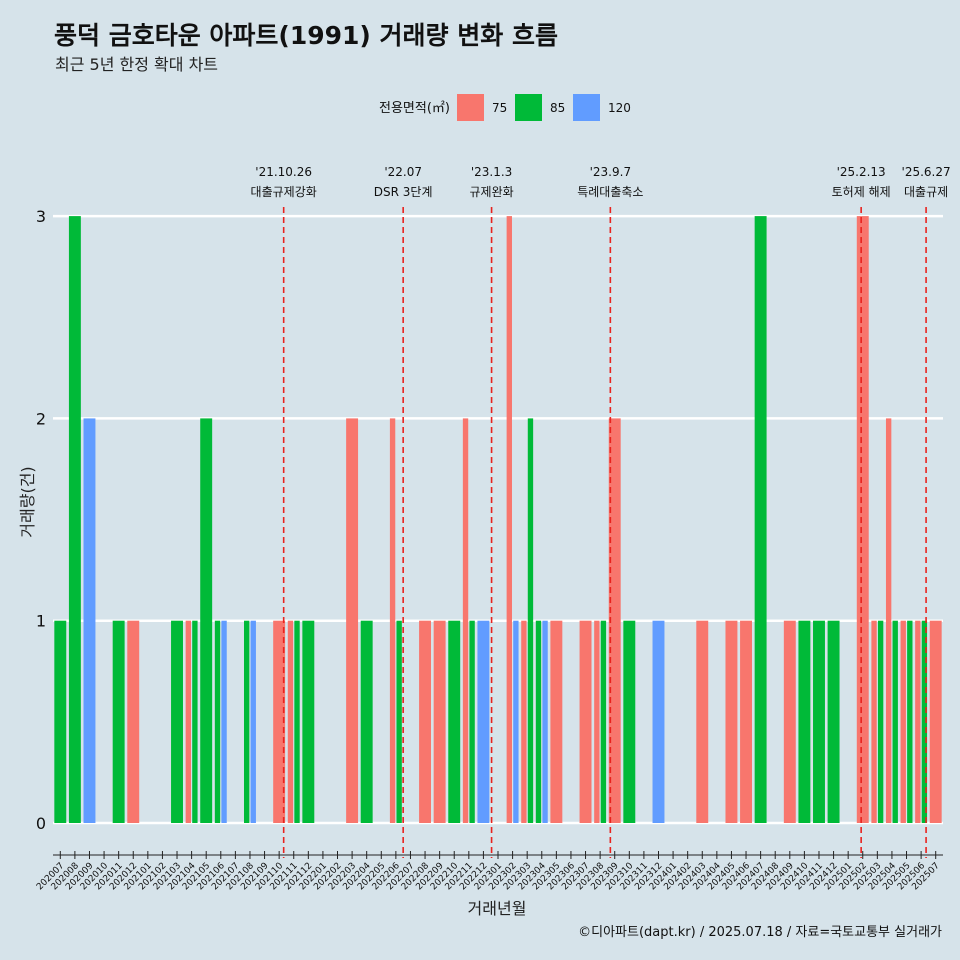 The image size is (960, 960). What do you see at coordinates (861, 192) in the screenshot?
I see `event-label: 토허제 해제` at bounding box center [861, 192].